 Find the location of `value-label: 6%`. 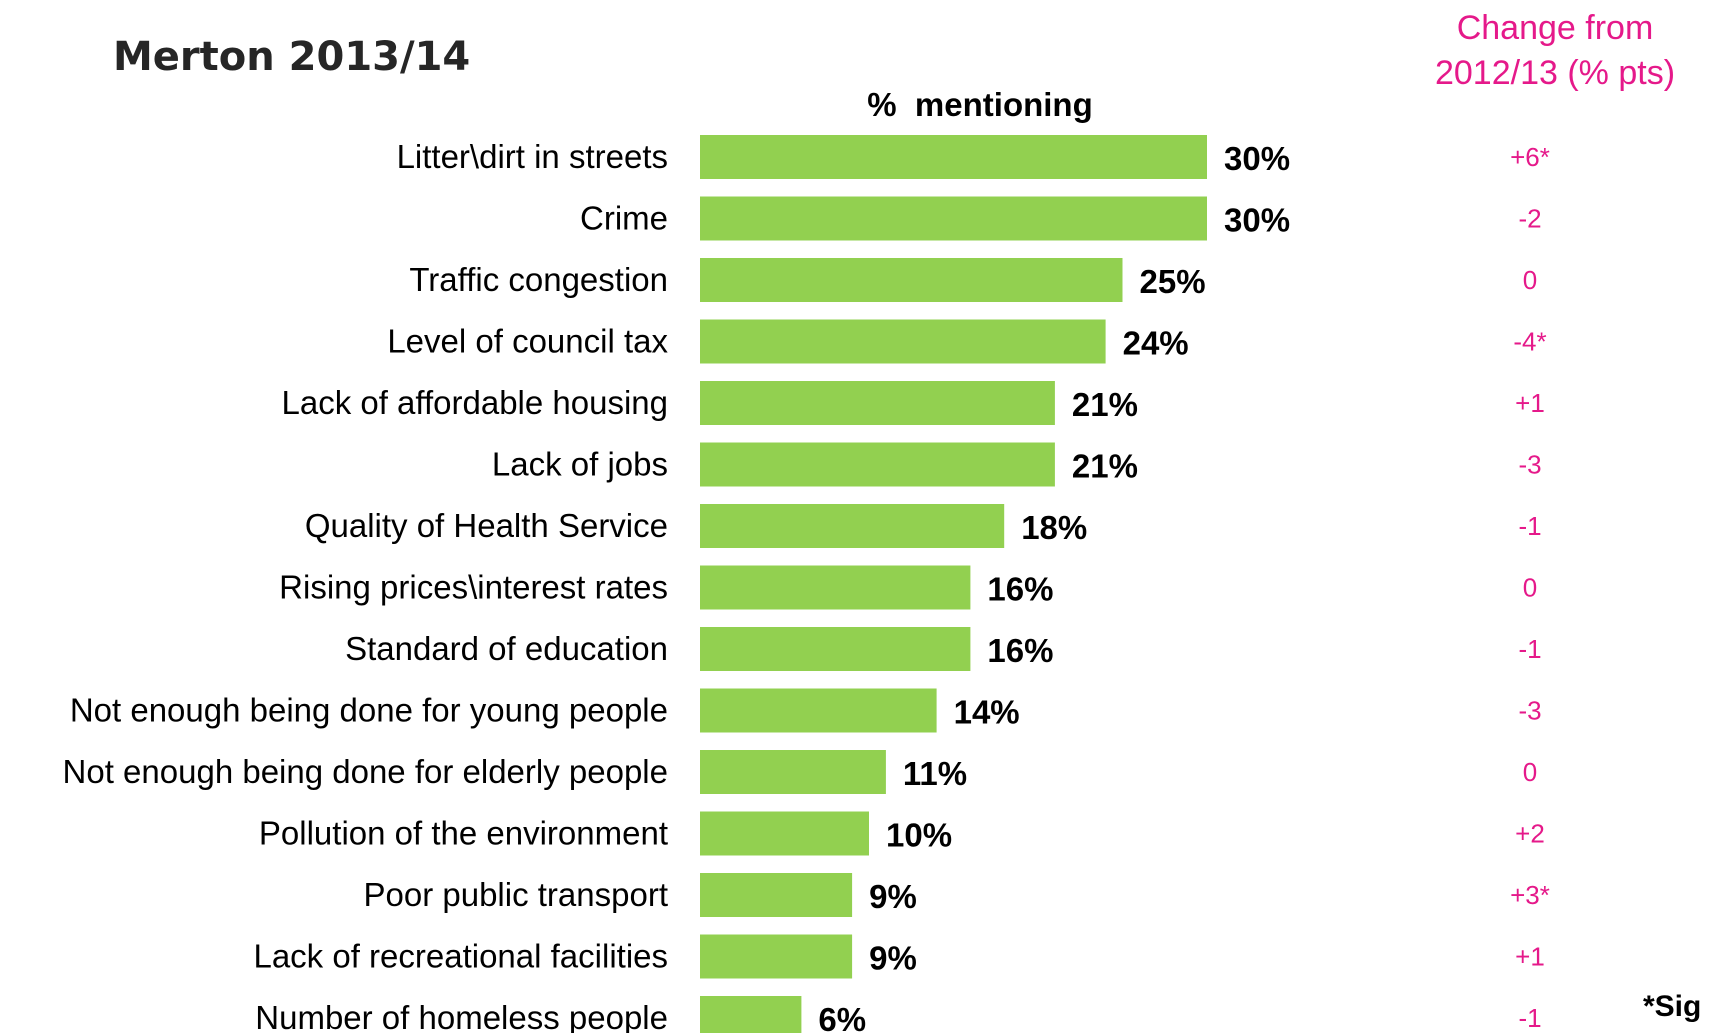

value-label: 6% is located at coordinates (842, 1017).